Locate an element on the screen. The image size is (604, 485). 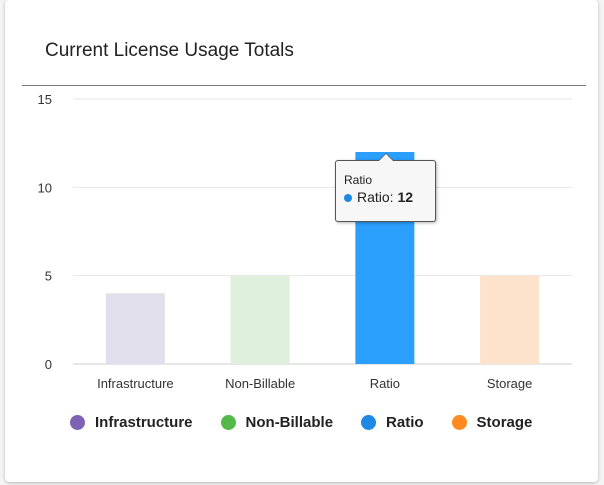
y-tick-label: 5 is located at coordinates (48, 276).